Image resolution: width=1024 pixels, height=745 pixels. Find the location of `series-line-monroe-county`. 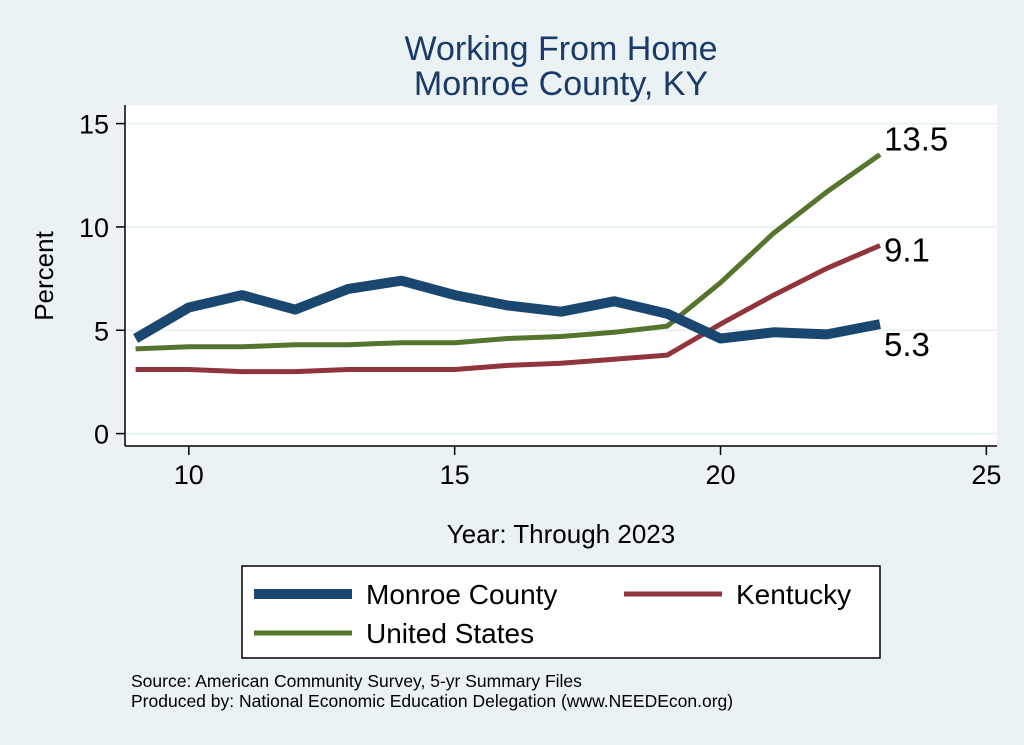

series-line-monroe-county is located at coordinates (507, 309).